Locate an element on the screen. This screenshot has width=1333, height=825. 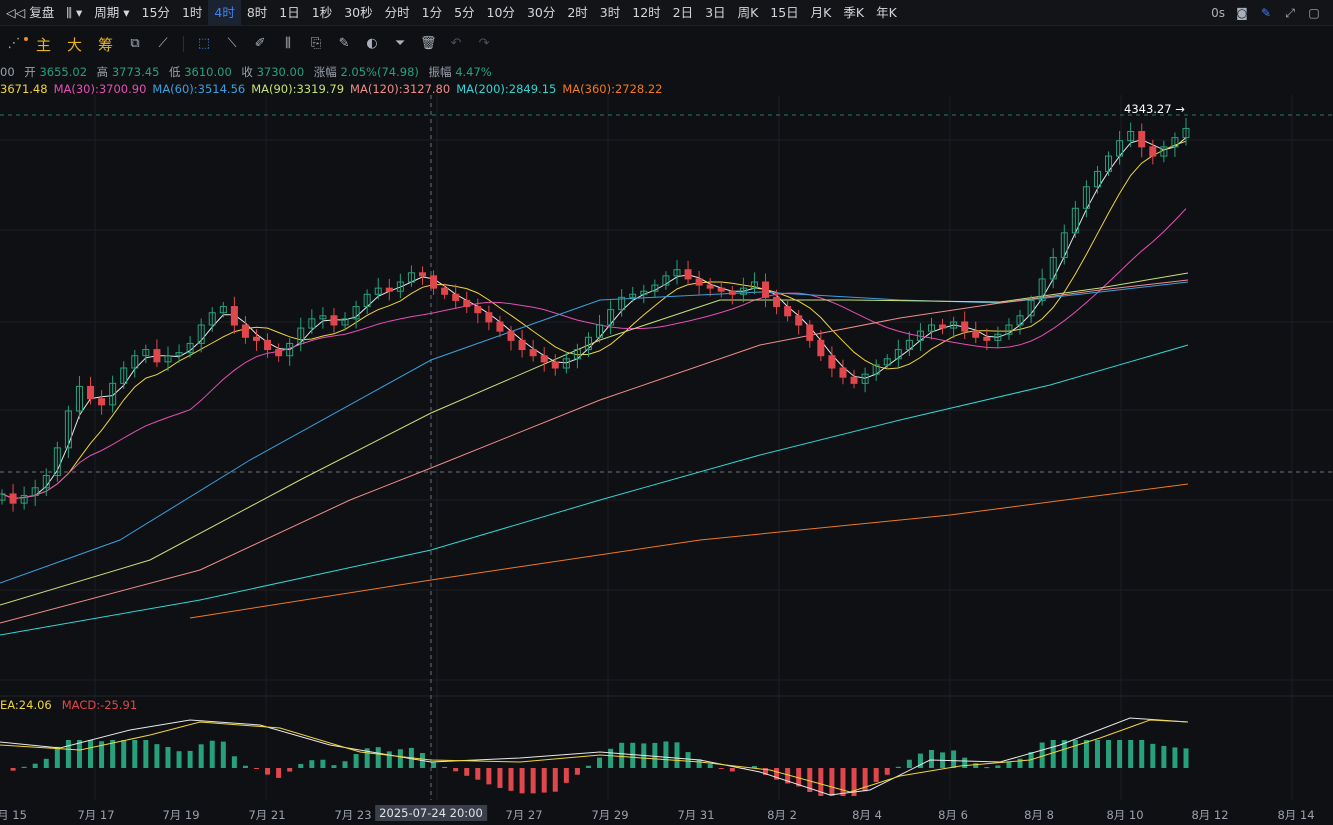
pen-icon: ✐ is located at coordinates (260, 43).